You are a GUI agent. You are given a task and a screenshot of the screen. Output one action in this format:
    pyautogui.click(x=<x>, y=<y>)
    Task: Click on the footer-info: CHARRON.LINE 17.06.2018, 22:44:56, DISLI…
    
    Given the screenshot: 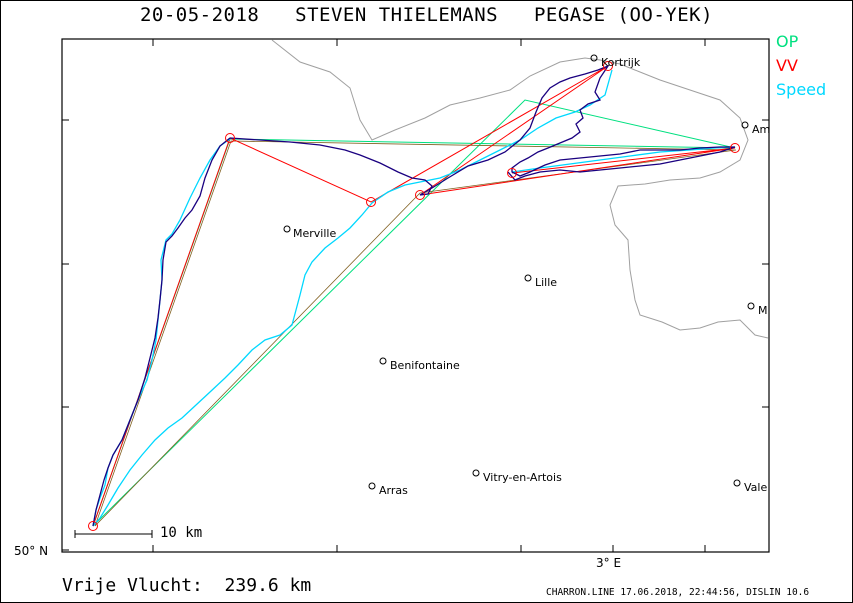 What is the action you would take?
    pyautogui.click(x=678, y=592)
    